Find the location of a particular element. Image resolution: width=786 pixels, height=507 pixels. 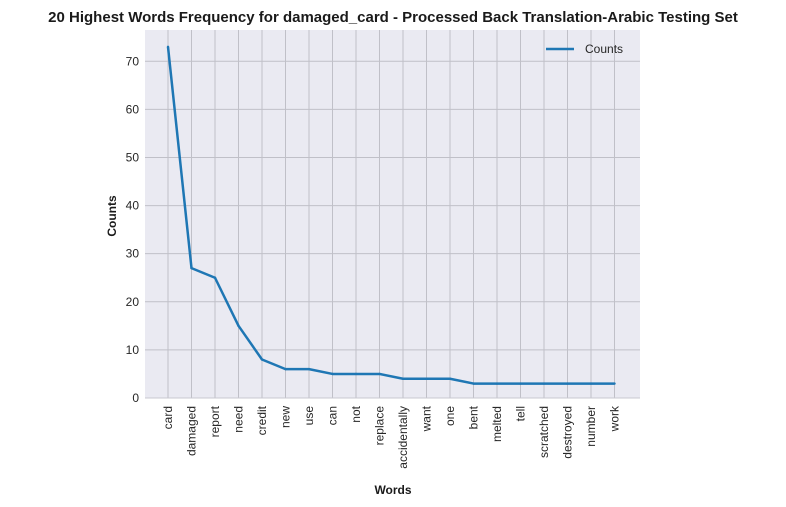

y-tick-label: 60 is located at coordinates (133, 109).